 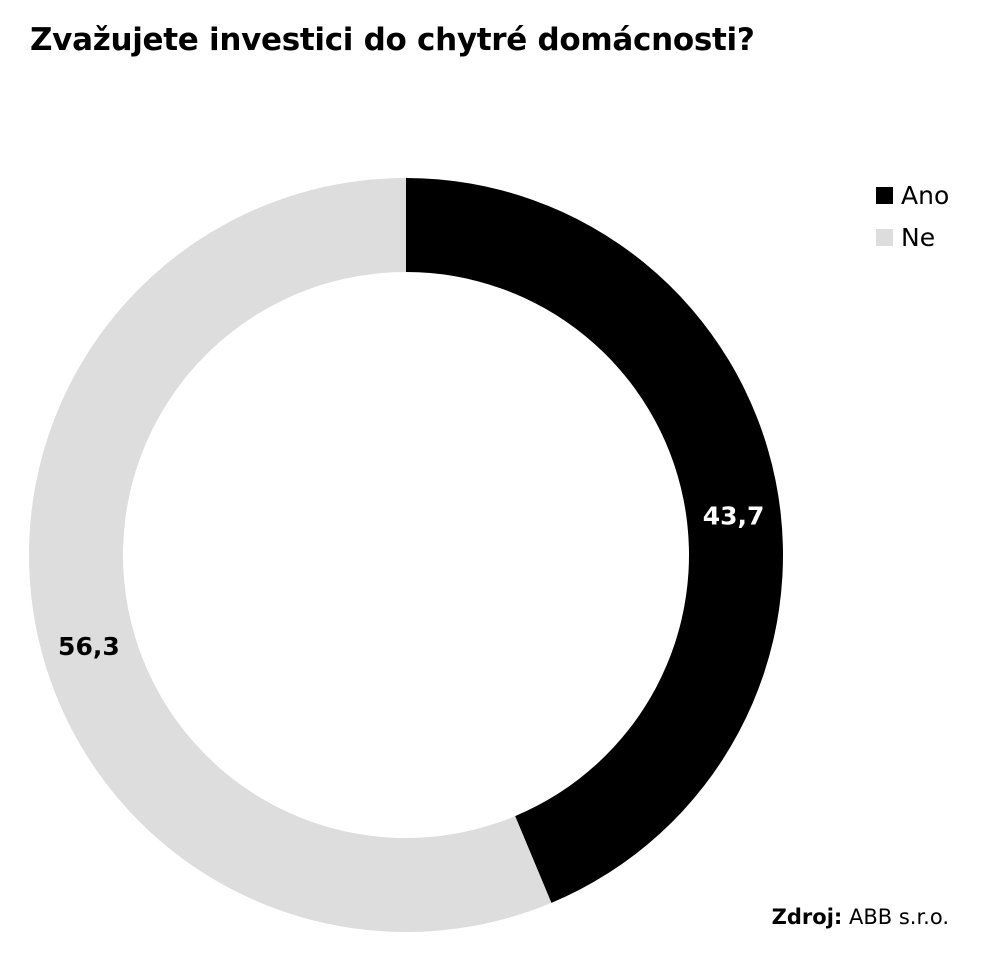 I want to click on source-label: Zdroj:, so click(x=807, y=917).